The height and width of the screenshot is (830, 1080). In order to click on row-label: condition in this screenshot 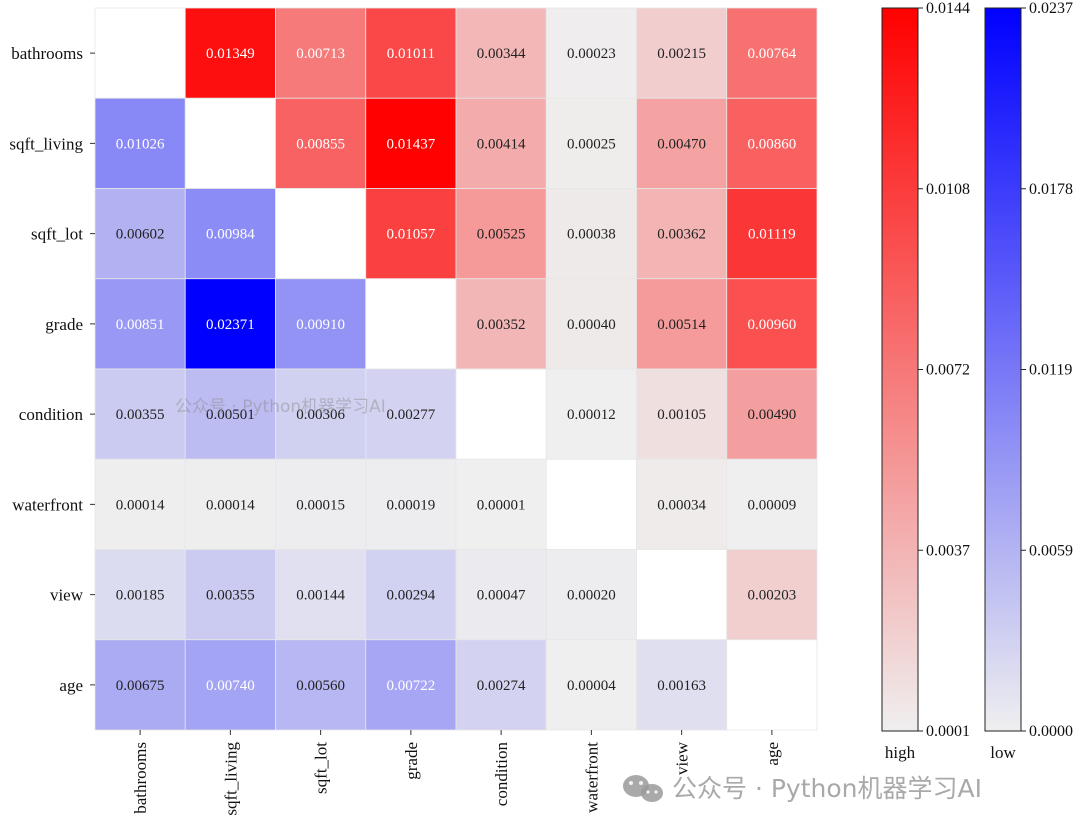, I will do `click(51, 414)`.